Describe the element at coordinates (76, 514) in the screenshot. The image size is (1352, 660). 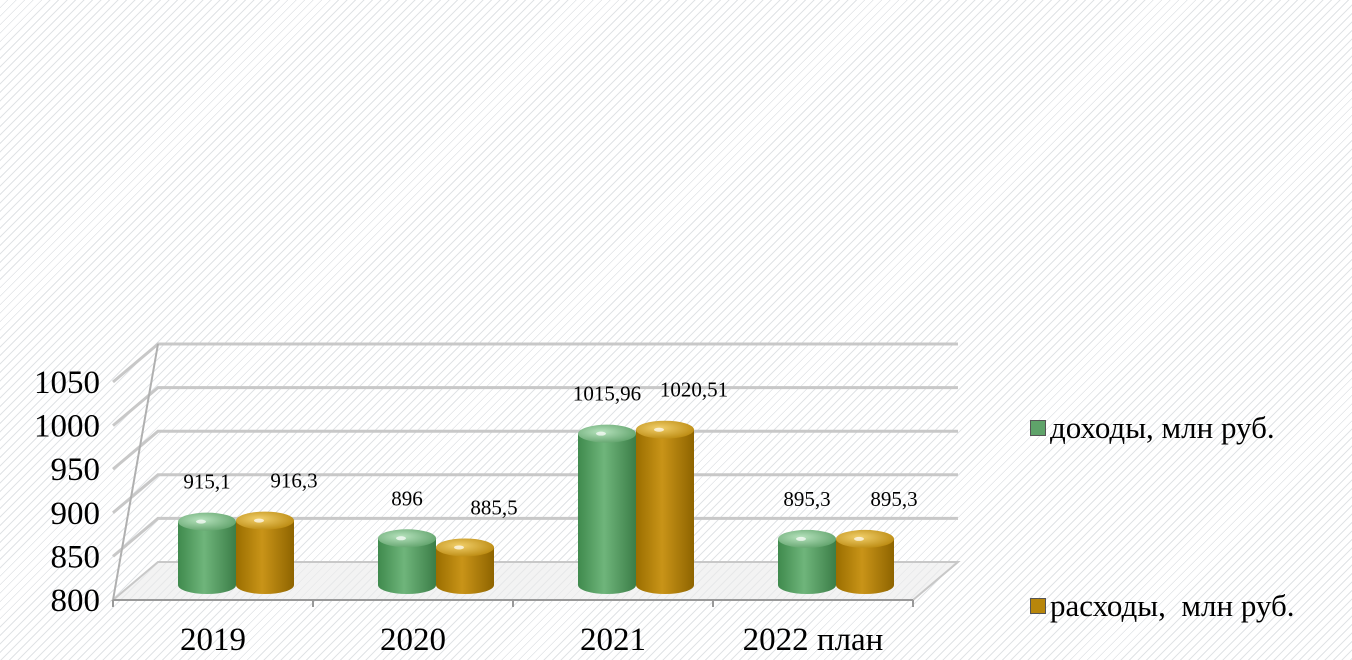
I see `y-tick-label: 900` at that location.